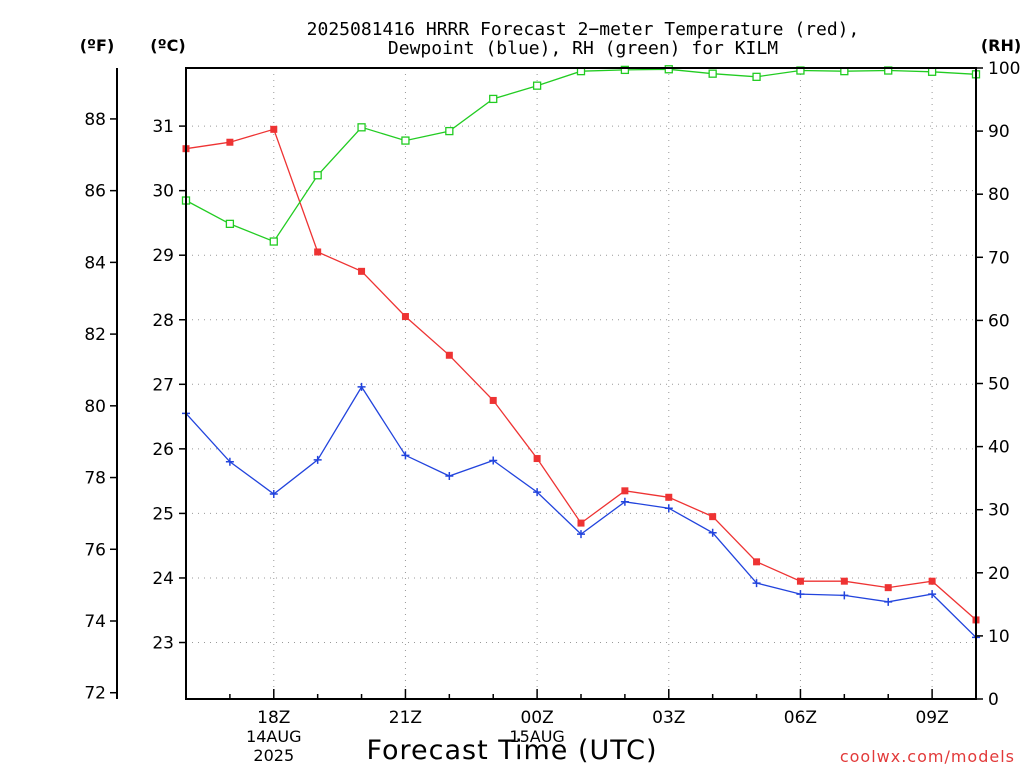 This screenshot has height=768, width=1024. What do you see at coordinates (1004, 69) in the screenshot?
I see `rh-tick-label: 100` at bounding box center [1004, 69].